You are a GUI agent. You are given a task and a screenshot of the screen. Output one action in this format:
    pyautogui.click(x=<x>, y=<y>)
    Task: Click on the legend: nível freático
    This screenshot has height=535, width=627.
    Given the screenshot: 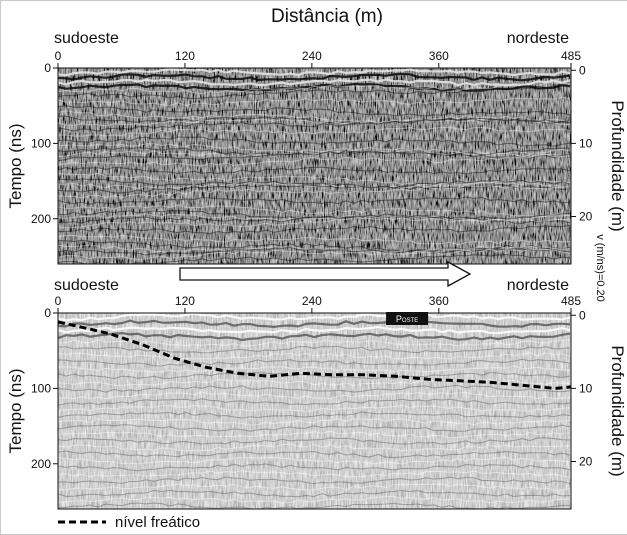 What is the action you would take?
    pyautogui.click(x=129, y=522)
    